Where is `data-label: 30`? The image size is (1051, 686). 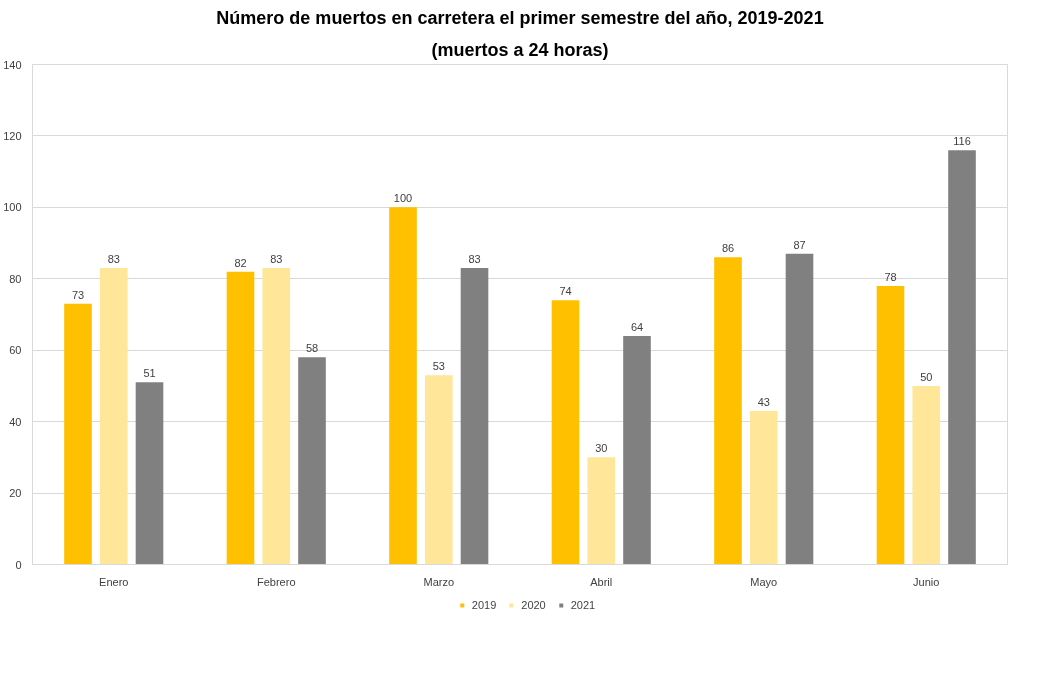 data-label: 30 is located at coordinates (601, 448).